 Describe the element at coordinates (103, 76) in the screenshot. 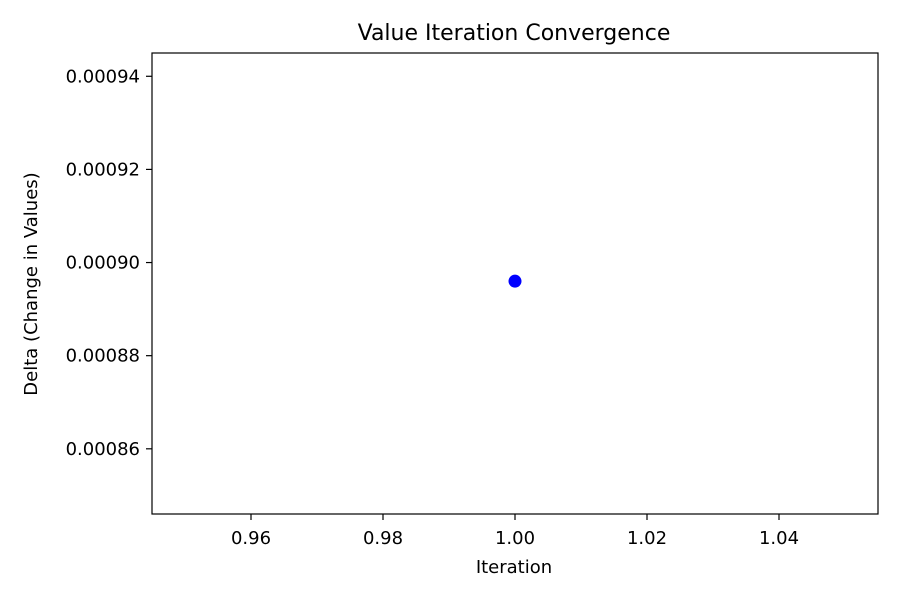

I see `y-tick-label: 0.00094` at that location.